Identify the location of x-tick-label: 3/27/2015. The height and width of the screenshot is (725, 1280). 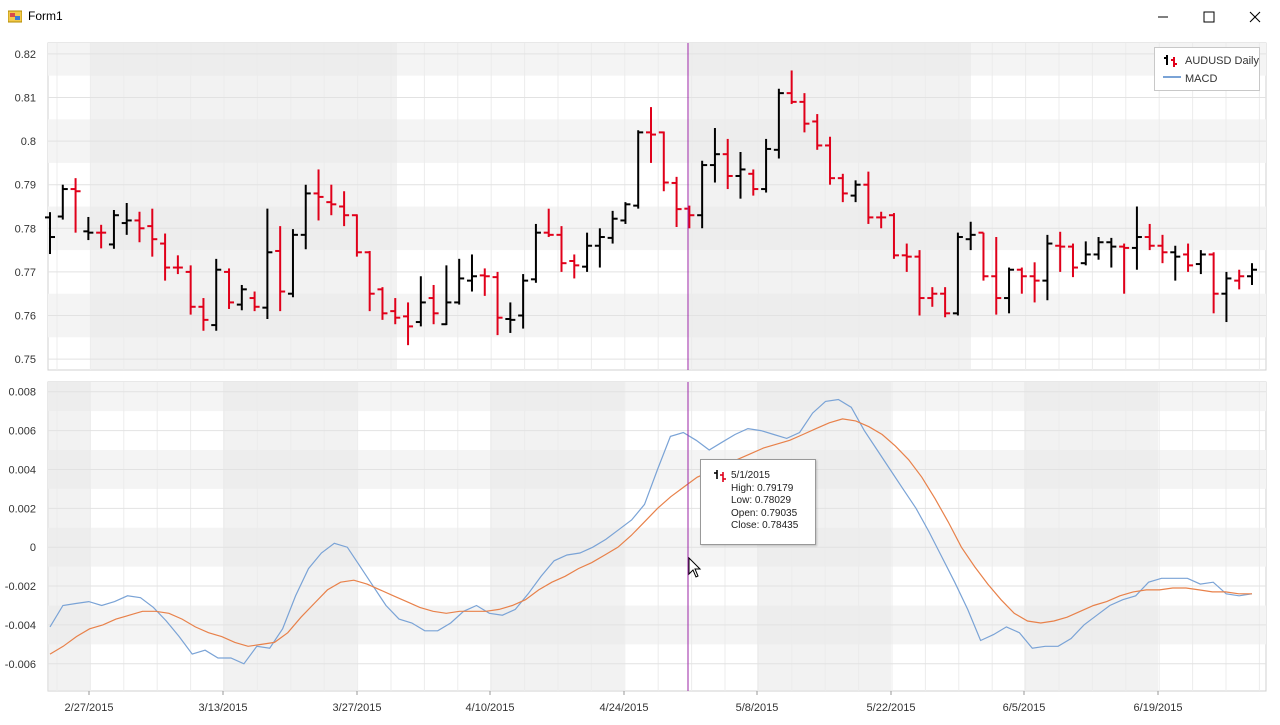
(357, 708).